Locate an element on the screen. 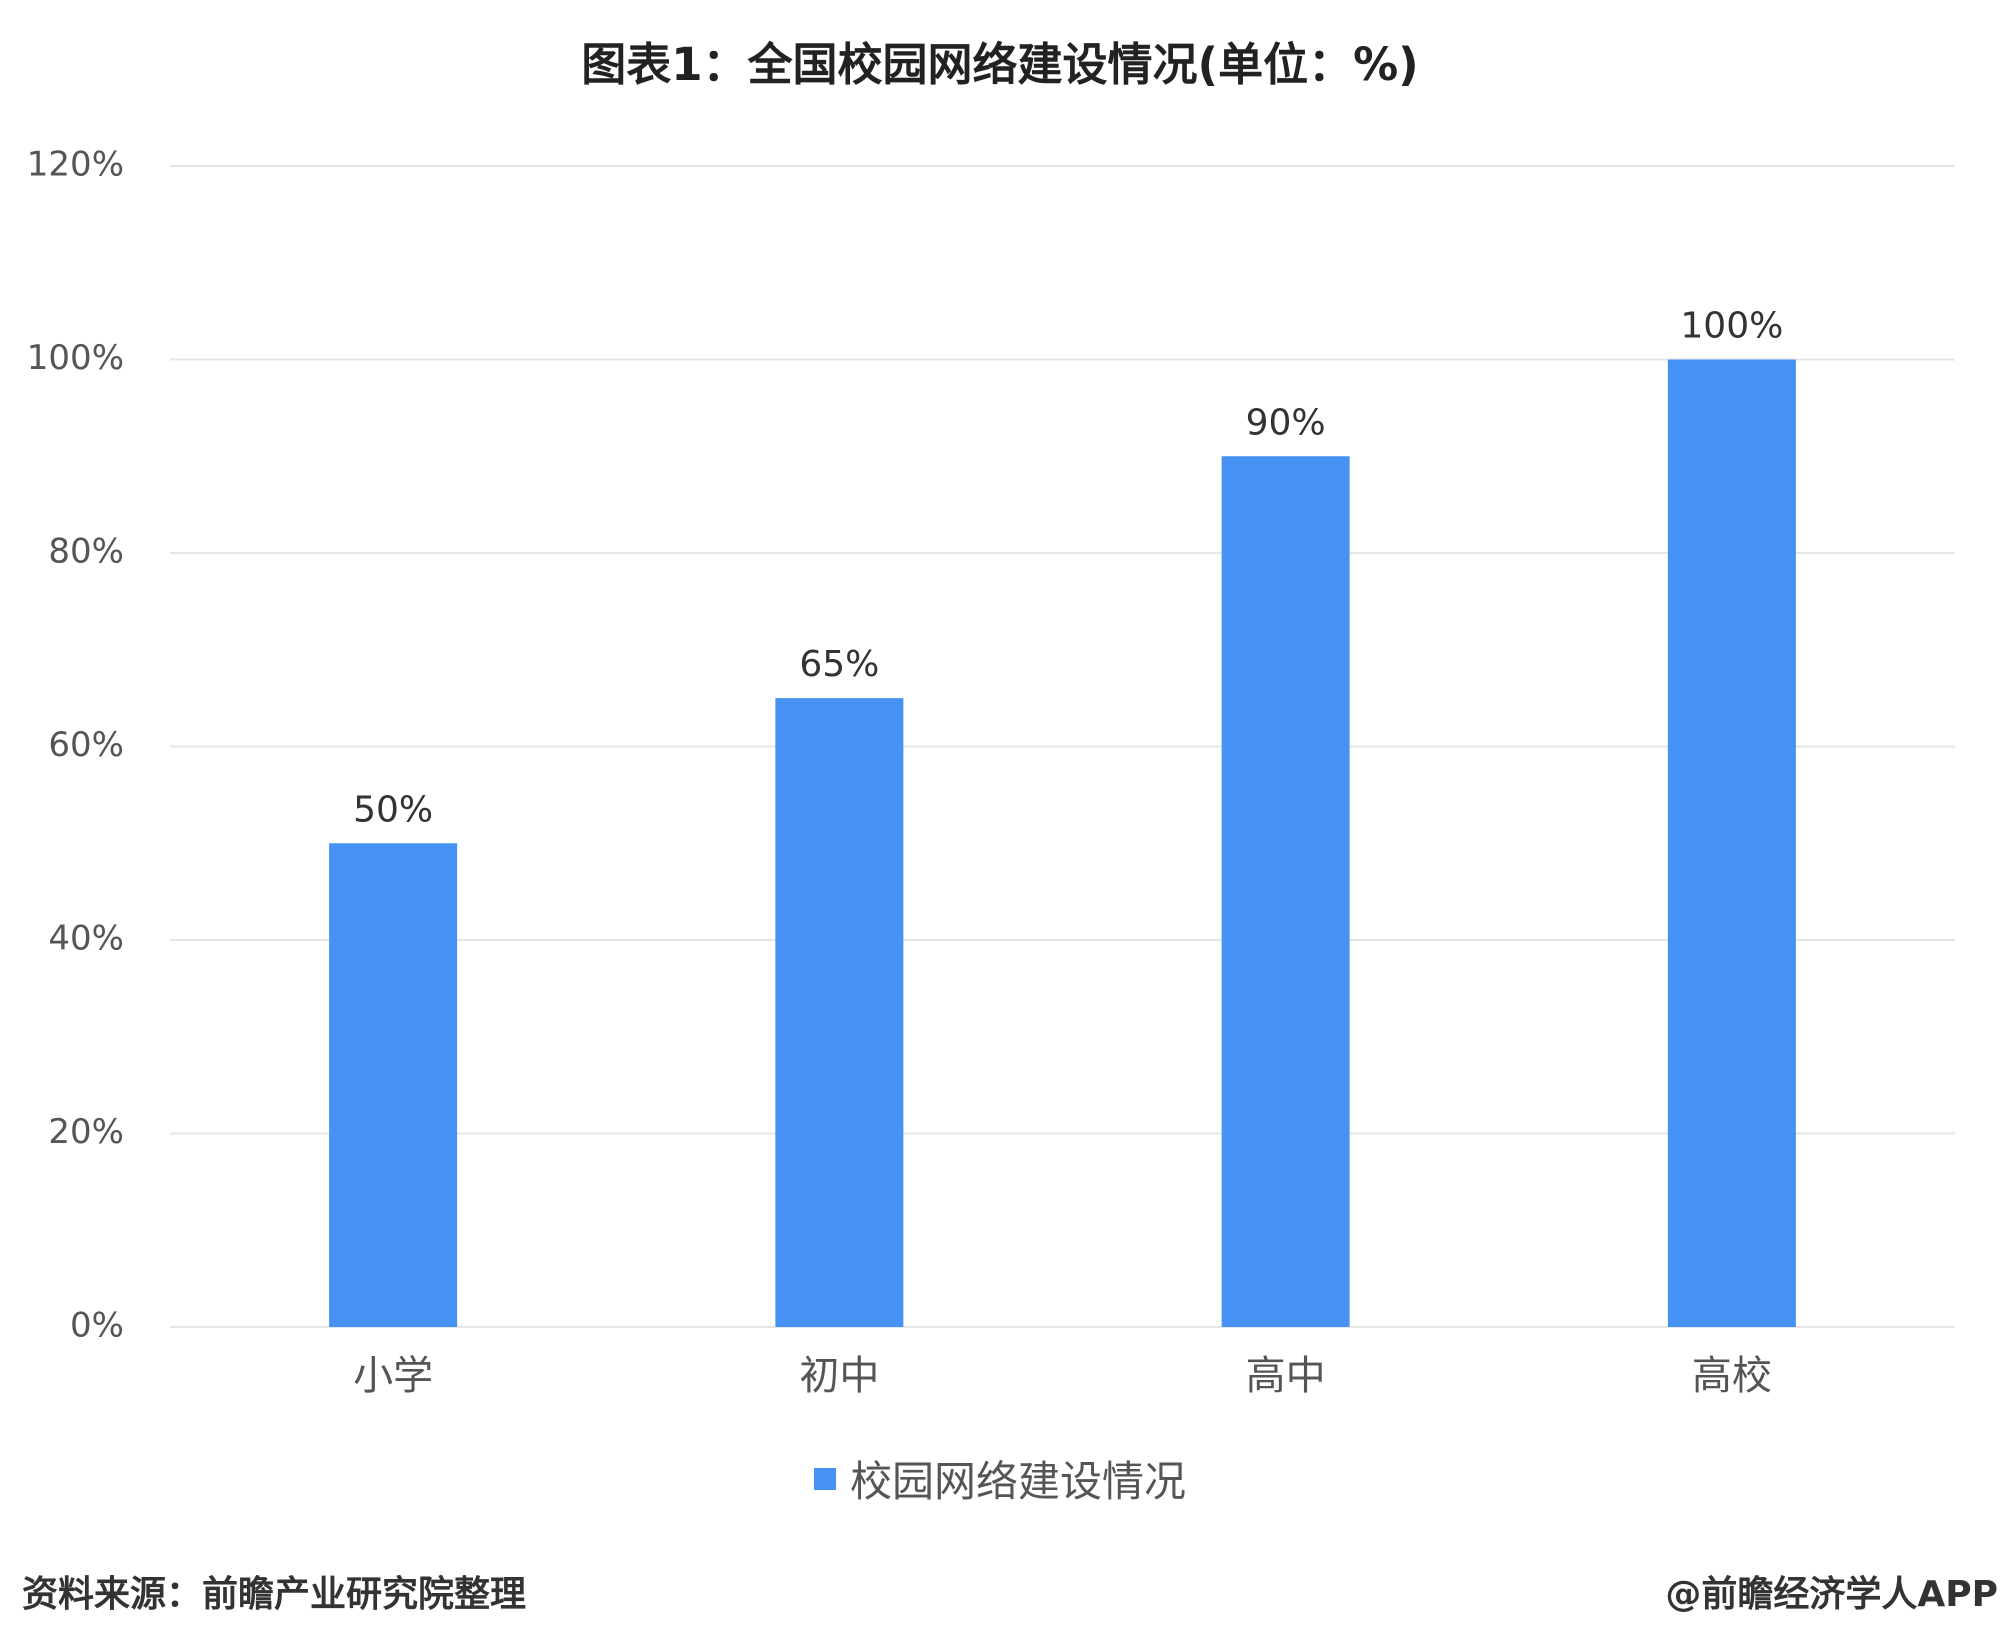 This screenshot has height=1650, width=2000. y-tick-label: 60% is located at coordinates (86, 745).